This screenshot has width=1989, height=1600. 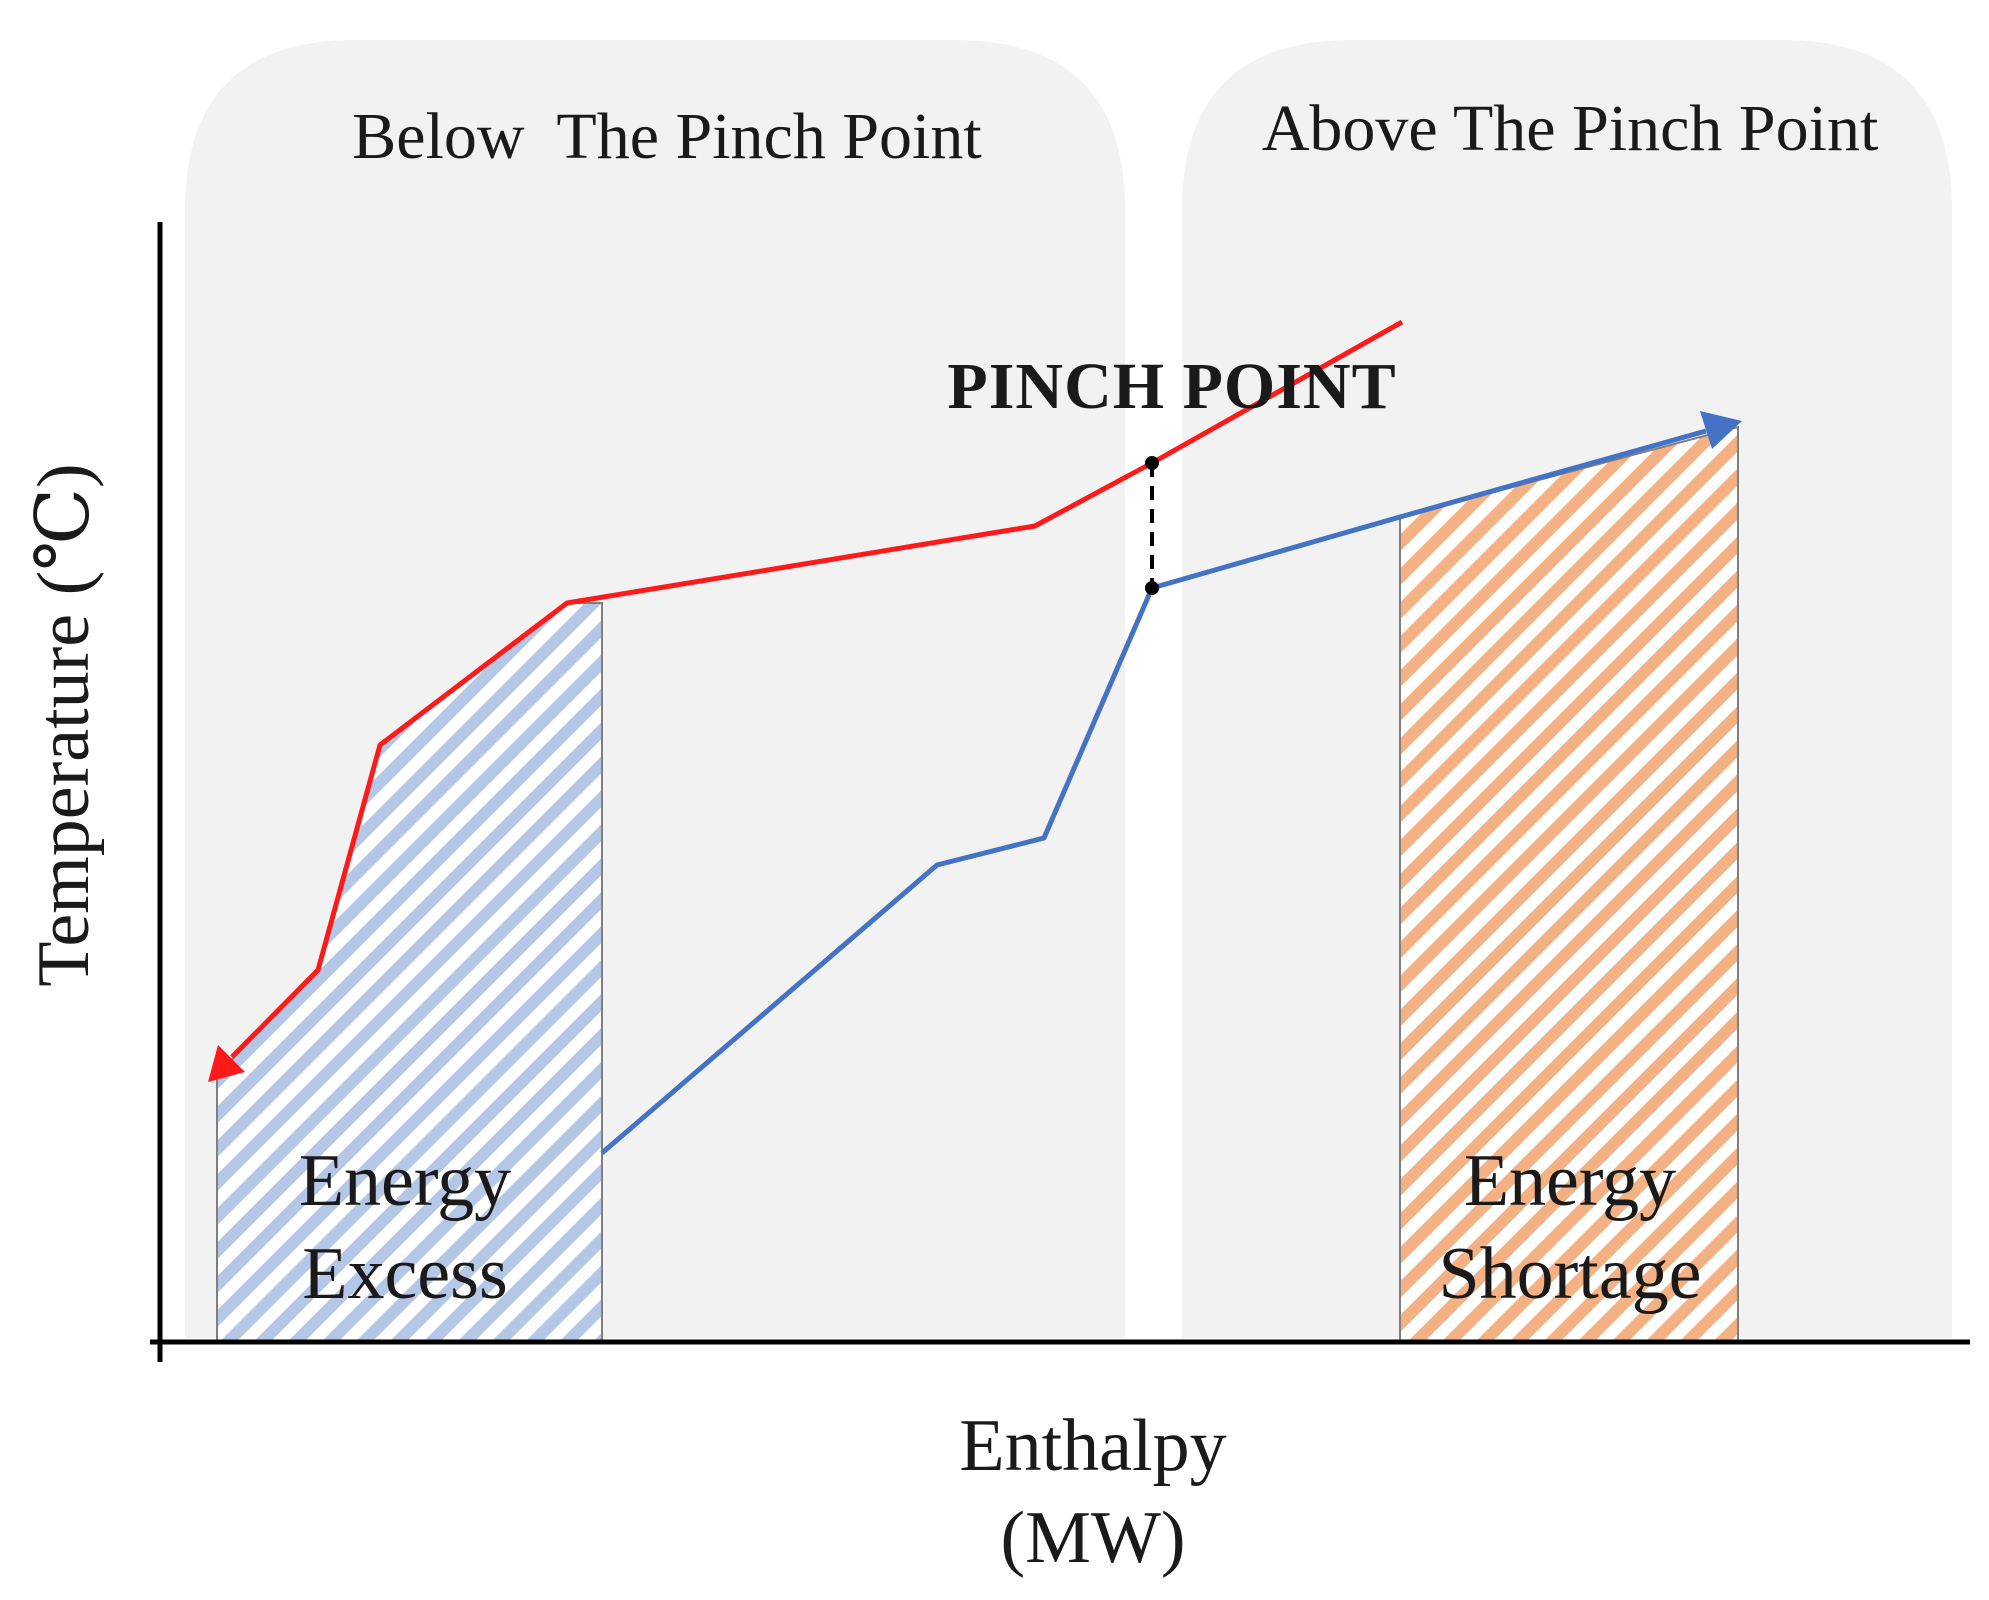 What do you see at coordinates (1570, 1181) in the screenshot?
I see `energy-shortage-label-line1: Energy` at bounding box center [1570, 1181].